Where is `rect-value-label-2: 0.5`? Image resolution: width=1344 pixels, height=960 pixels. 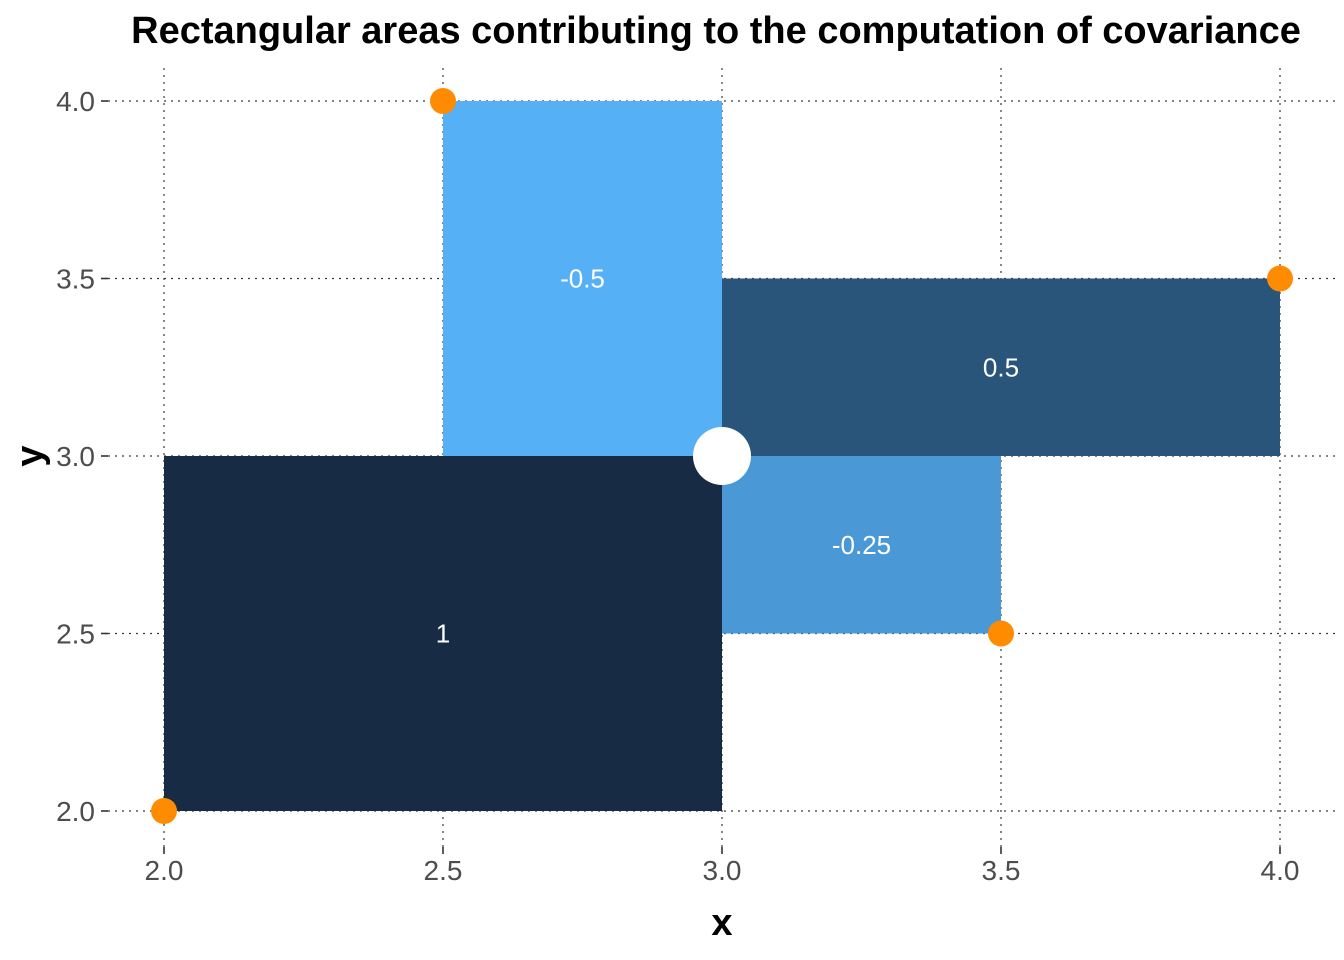 rect-value-label-2: 0.5 is located at coordinates (1001, 367).